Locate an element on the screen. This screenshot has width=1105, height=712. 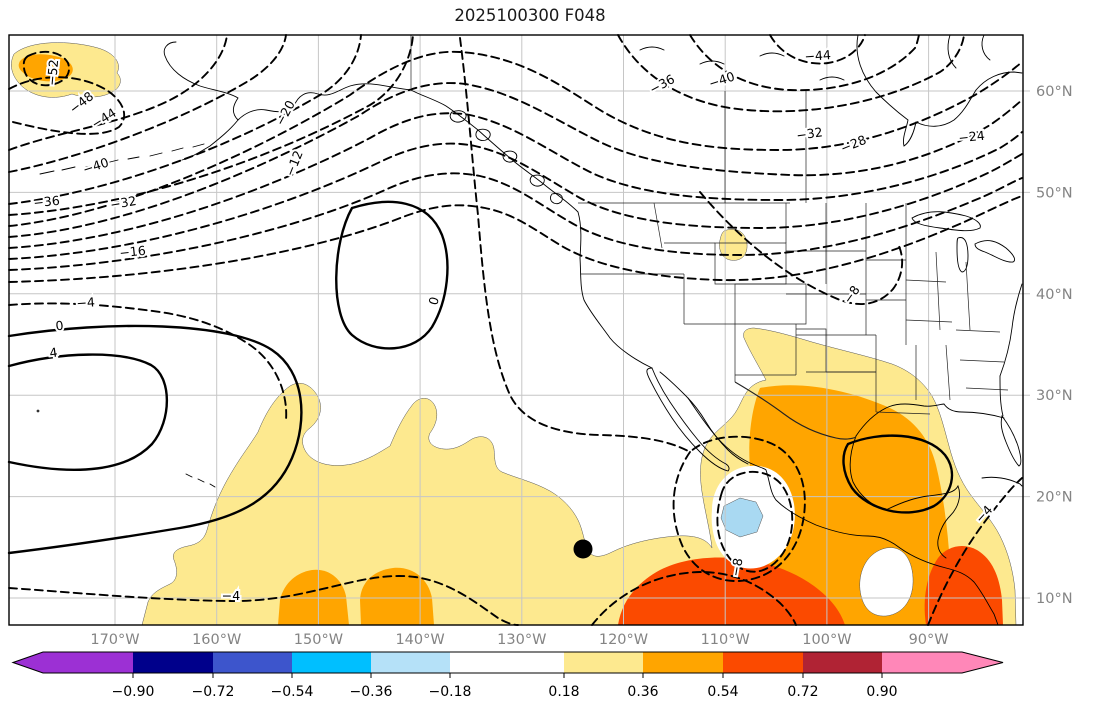
colorbar-tick-label: 0.54 is located at coordinates (722, 692).